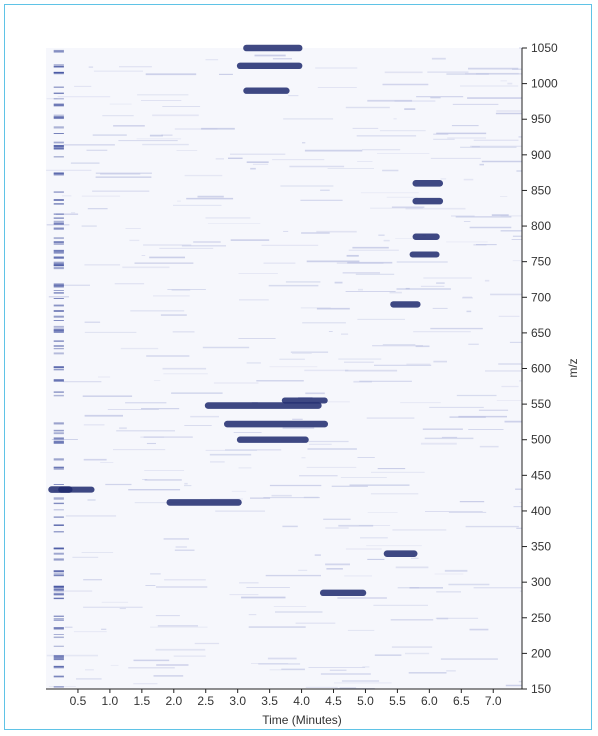 This screenshot has height=736, width=598. What do you see at coordinates (541, 119) in the screenshot?
I see `y-tick-label: 950` at bounding box center [541, 119].